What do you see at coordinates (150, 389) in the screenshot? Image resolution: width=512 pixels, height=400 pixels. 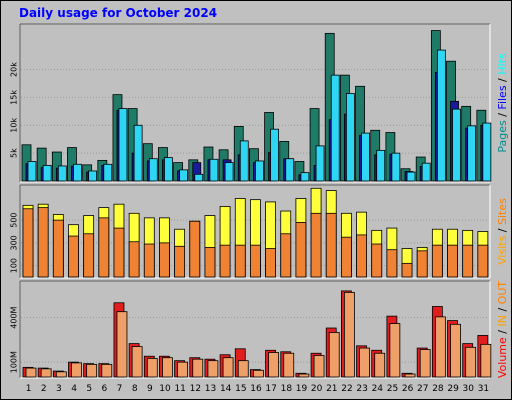 I see `x-tick-label: 9` at bounding box center [150, 389].